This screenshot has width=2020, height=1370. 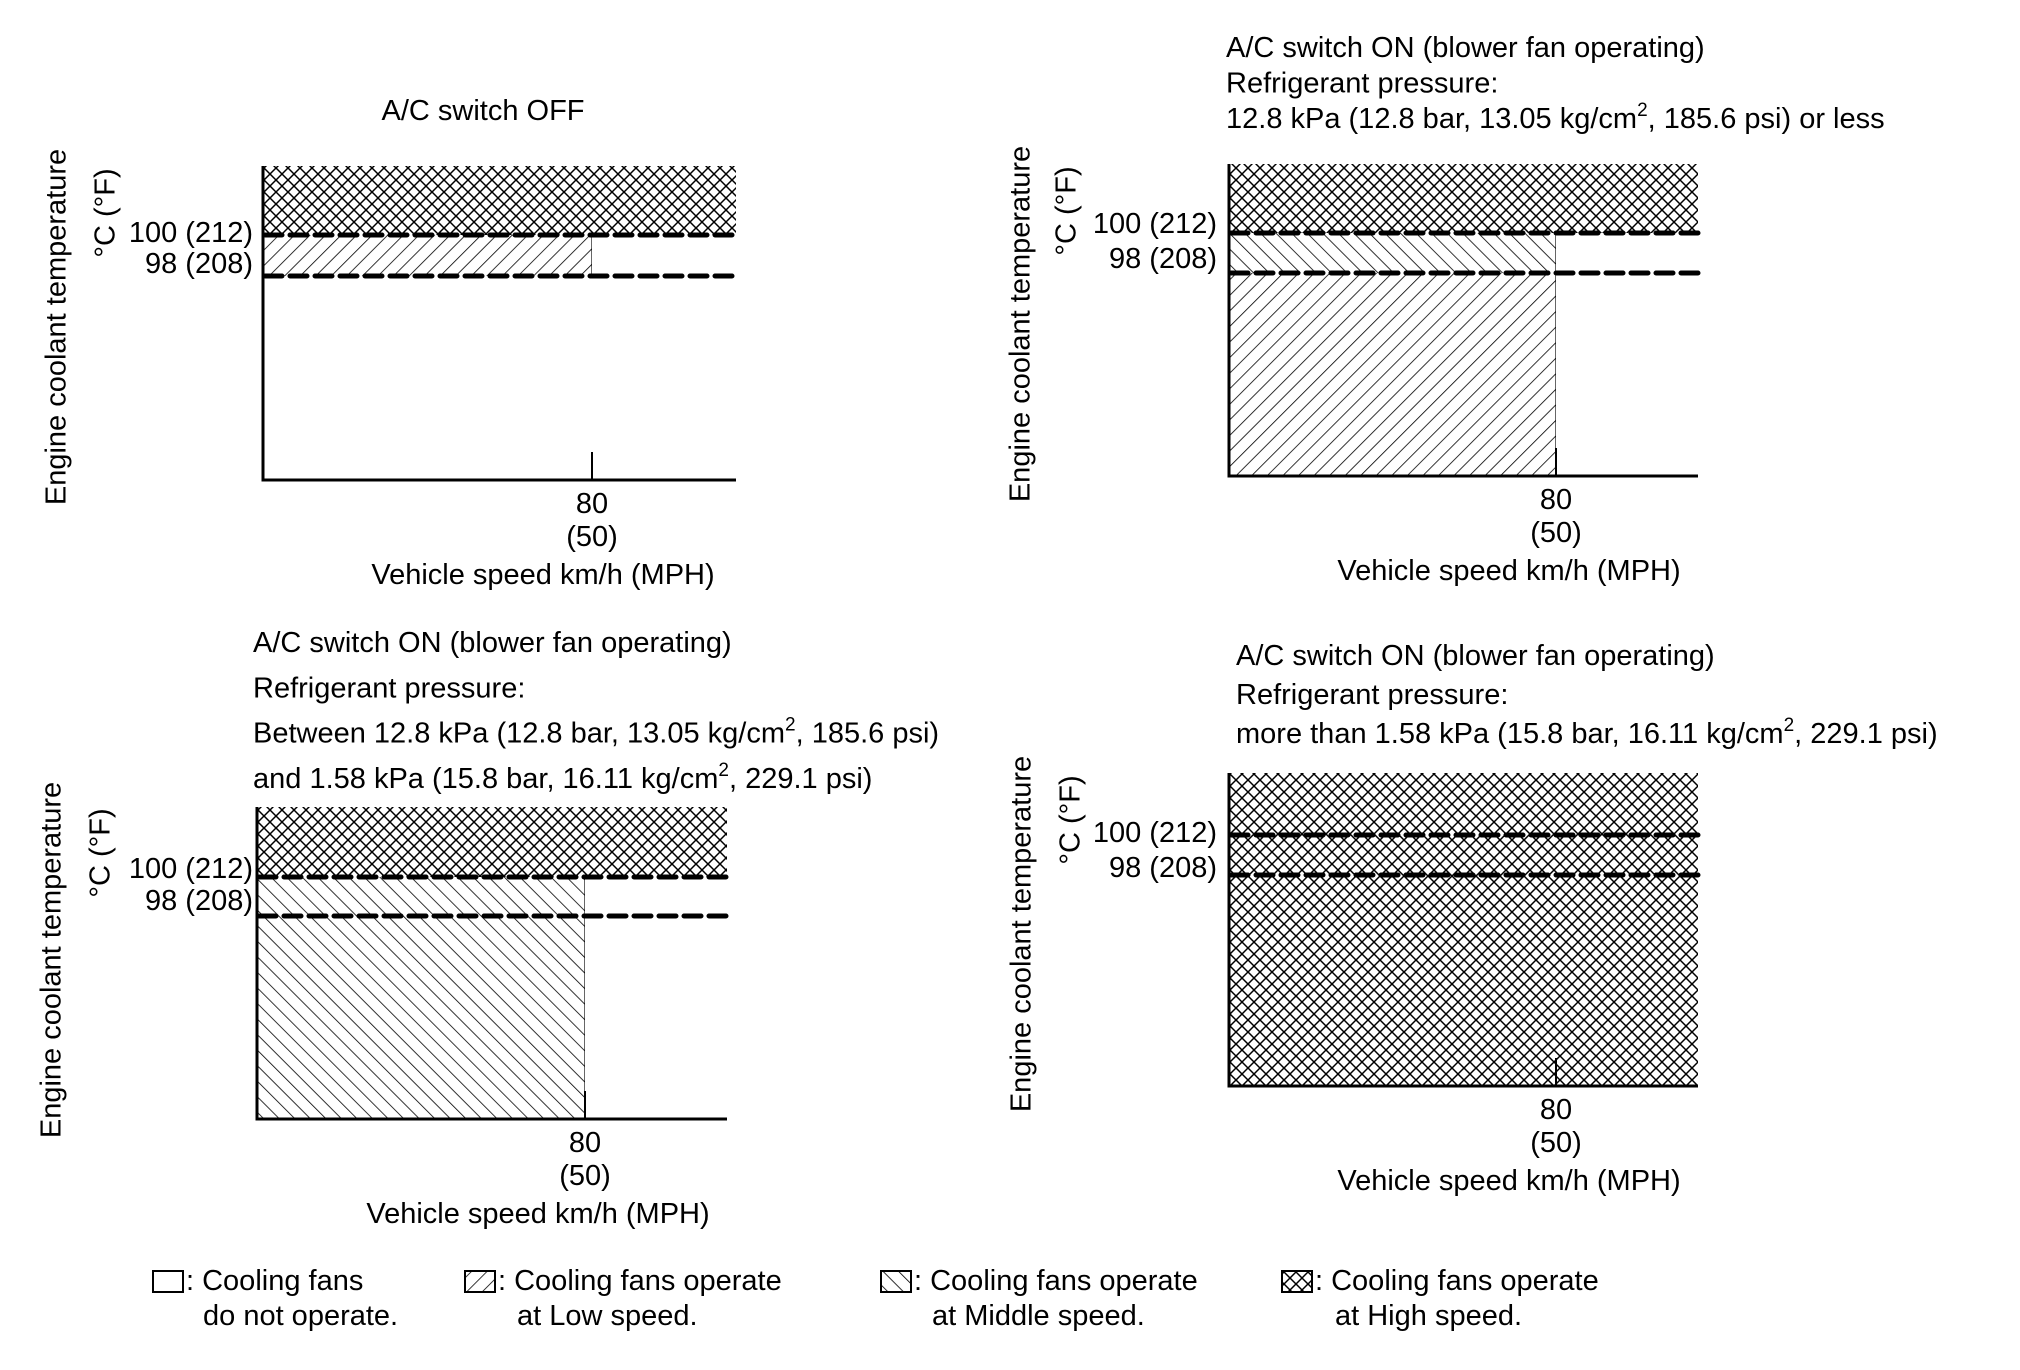 I want to click on legend-text-line1: : Cooling fans, so click(x=274, y=1281).